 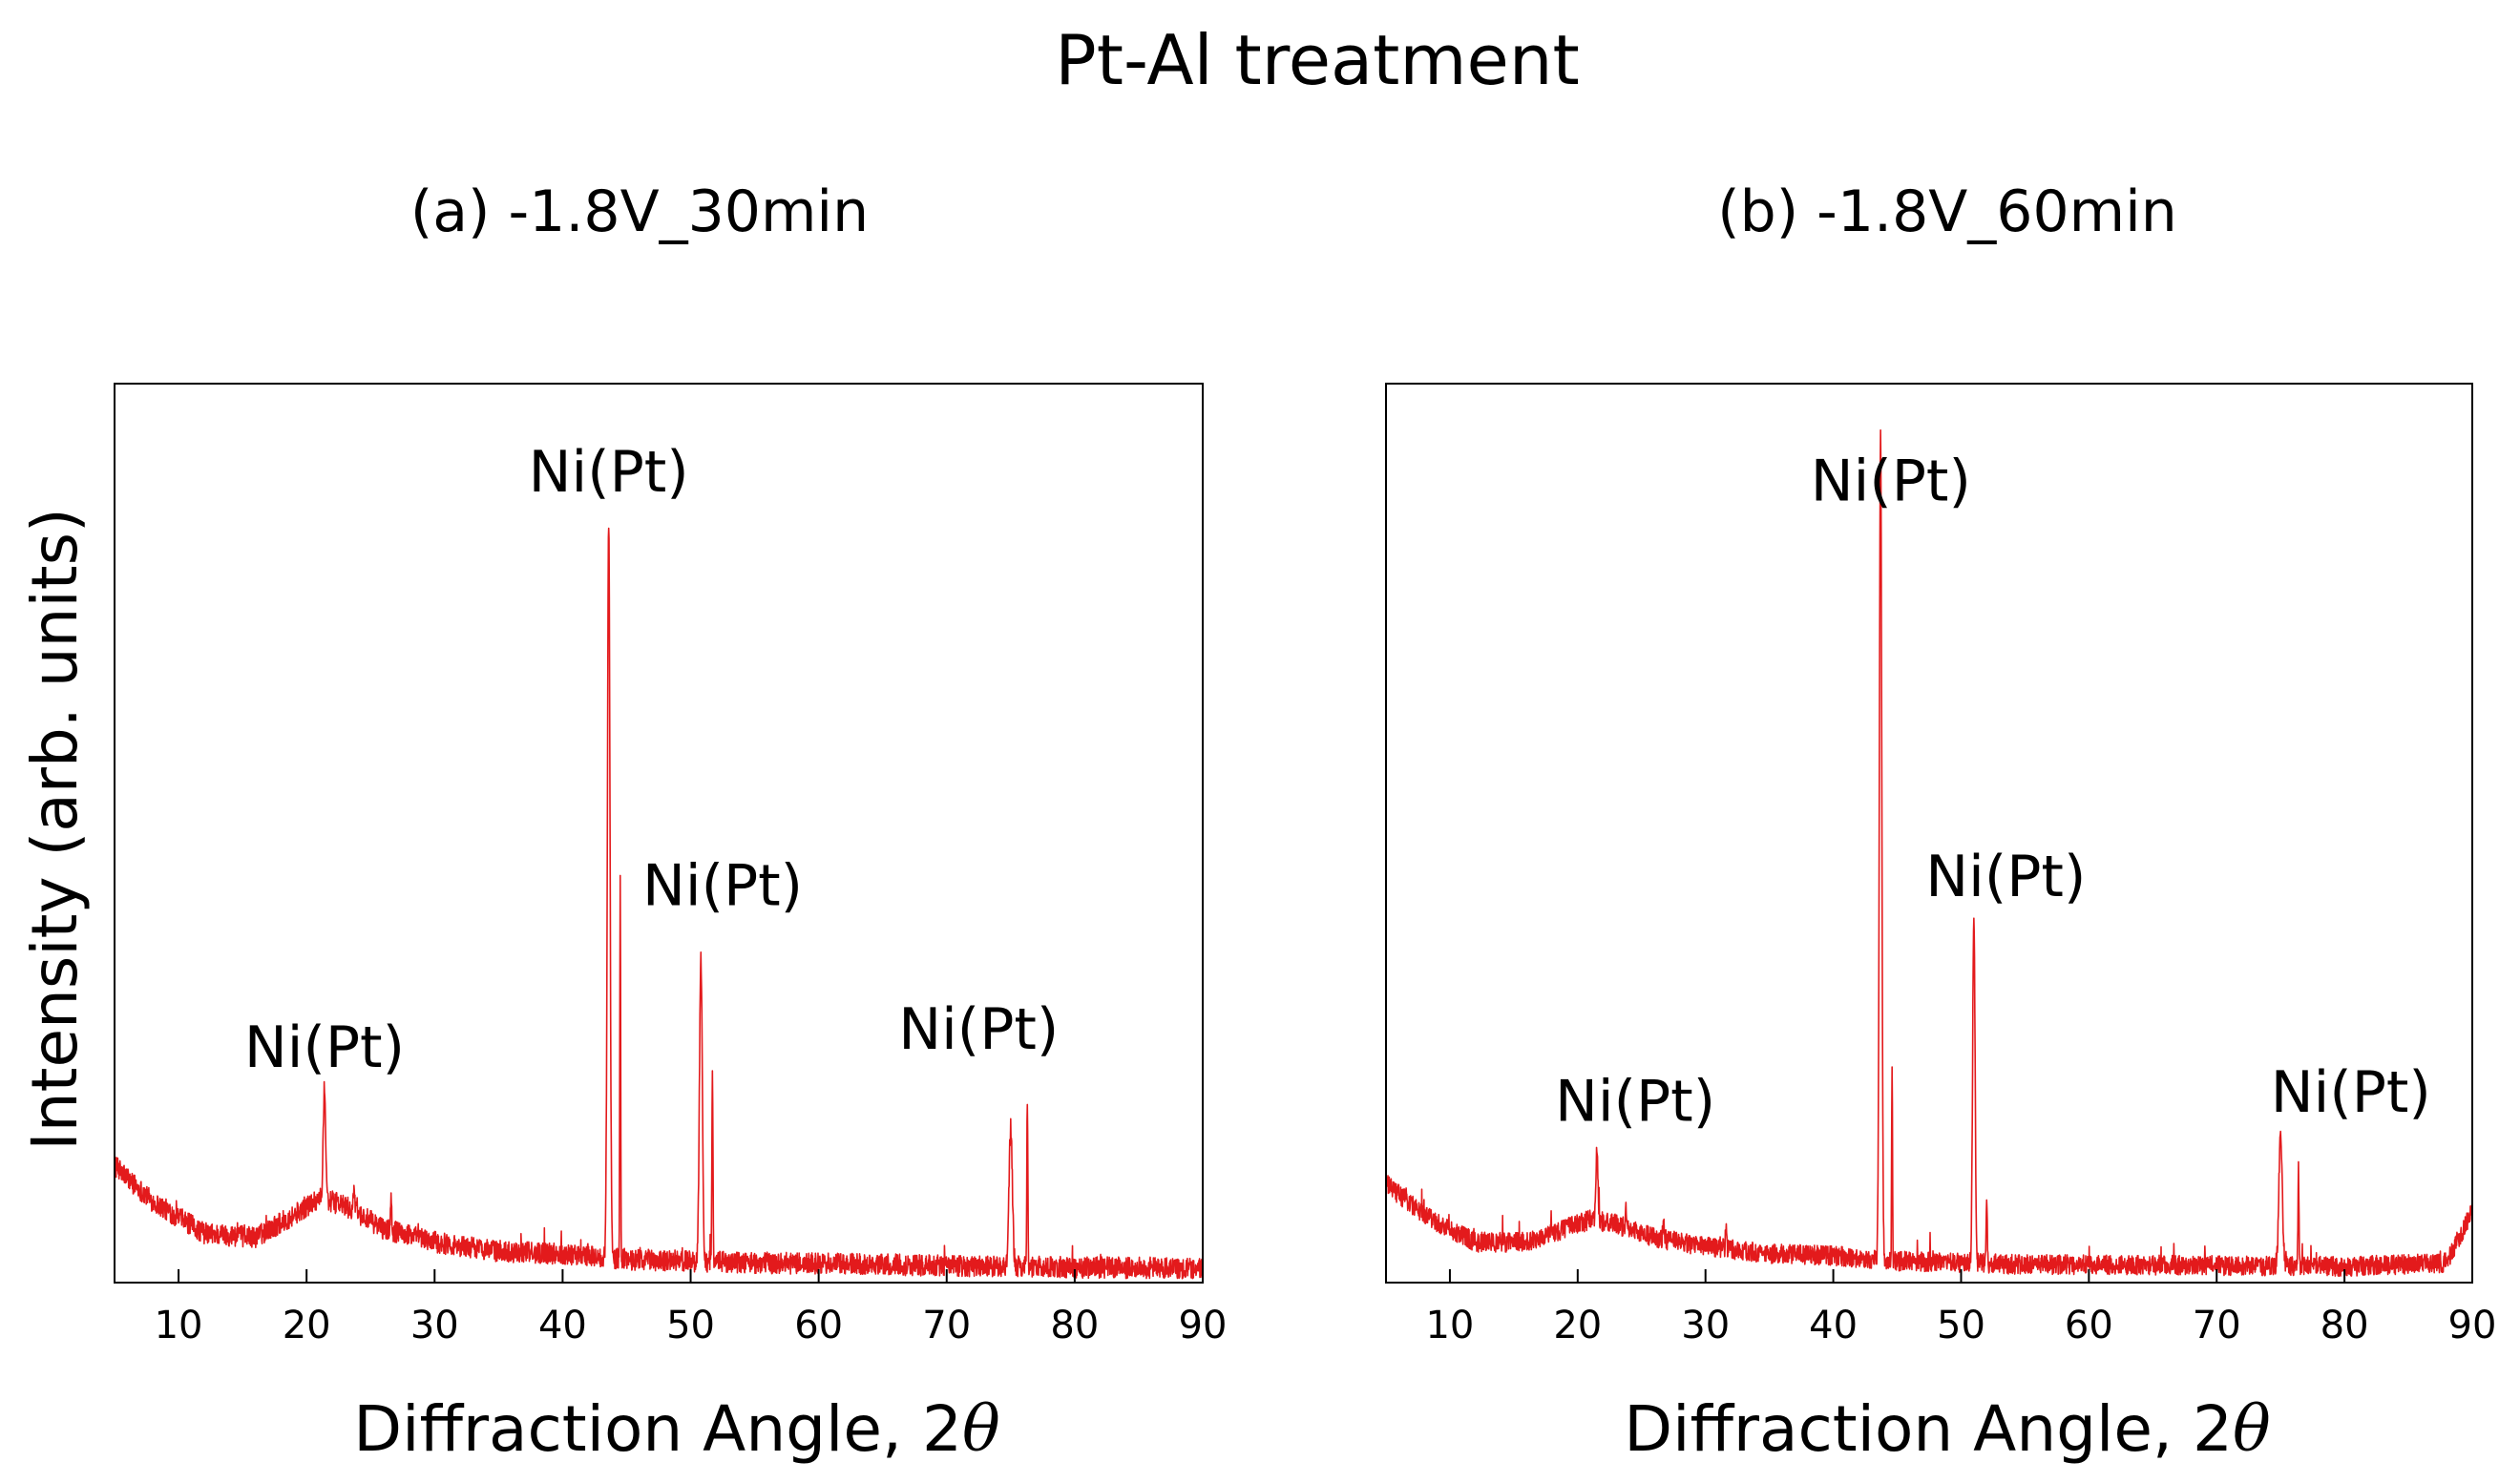 I want to click on panel-a-theta-symbol: θ, so click(x=981, y=1429).